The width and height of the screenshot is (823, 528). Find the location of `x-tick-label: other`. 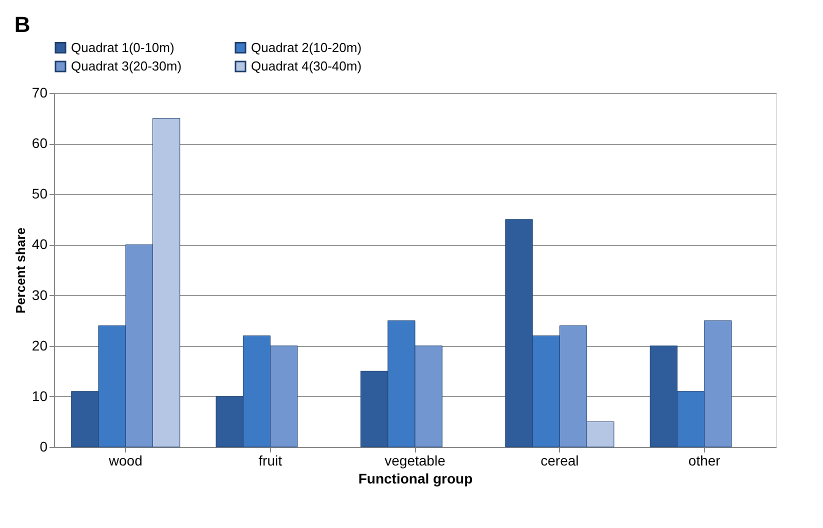

x-tick-label: other is located at coordinates (704, 460).